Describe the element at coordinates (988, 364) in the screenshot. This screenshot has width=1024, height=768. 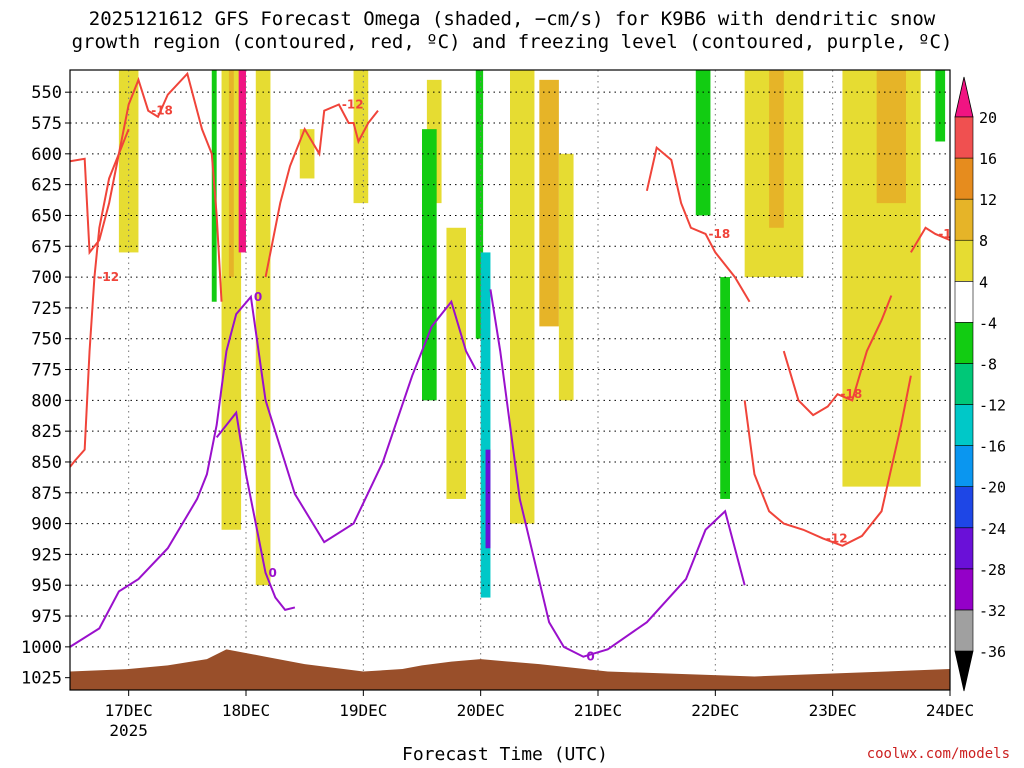
I see `colorbar-label-7: -8` at that location.